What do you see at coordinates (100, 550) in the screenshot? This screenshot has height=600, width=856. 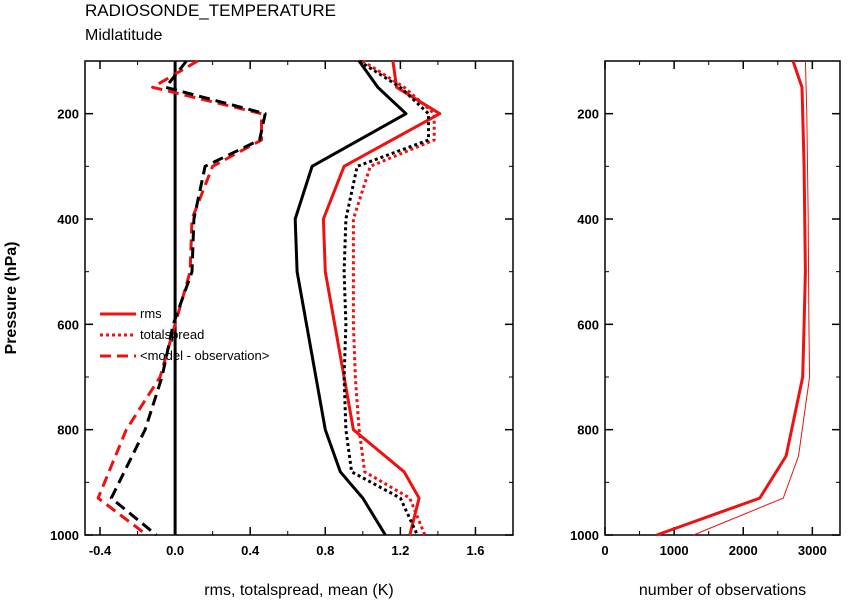 I see `x-tick-label: -0.4` at bounding box center [100, 550].